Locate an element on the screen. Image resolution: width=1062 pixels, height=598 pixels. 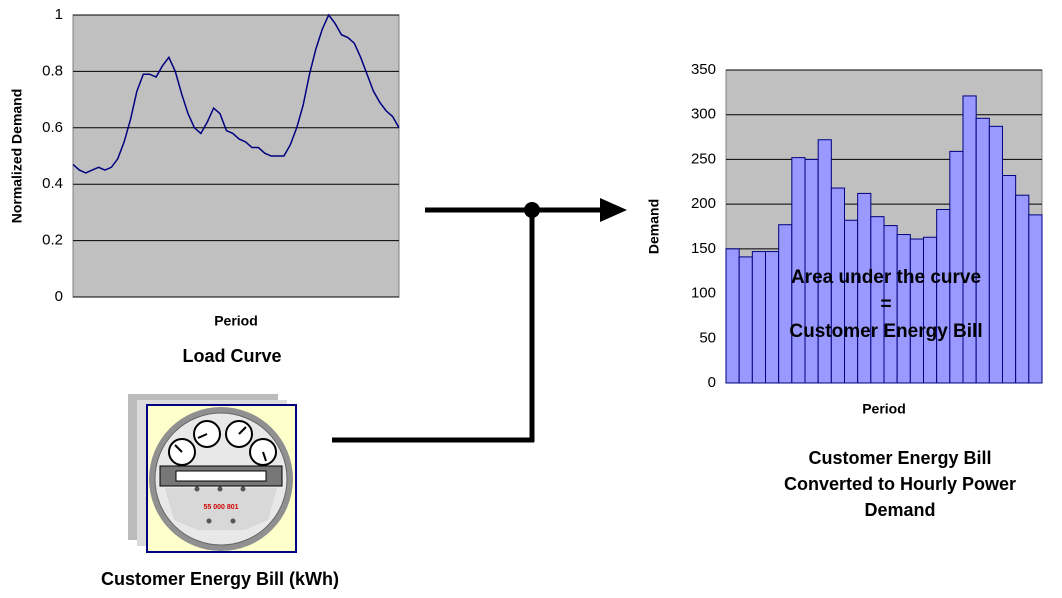
arrow-head is located at coordinates (613, 210).